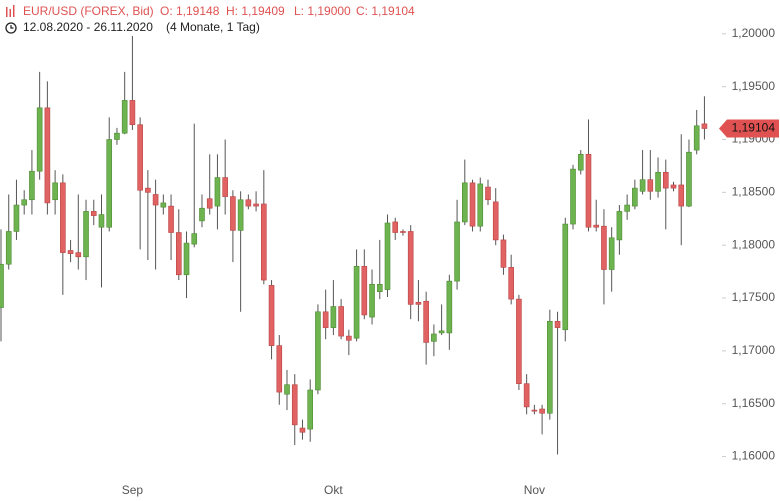  What do you see at coordinates (754, 350) in the screenshot?
I see `y-tick-label: 1,17000` at bounding box center [754, 350].